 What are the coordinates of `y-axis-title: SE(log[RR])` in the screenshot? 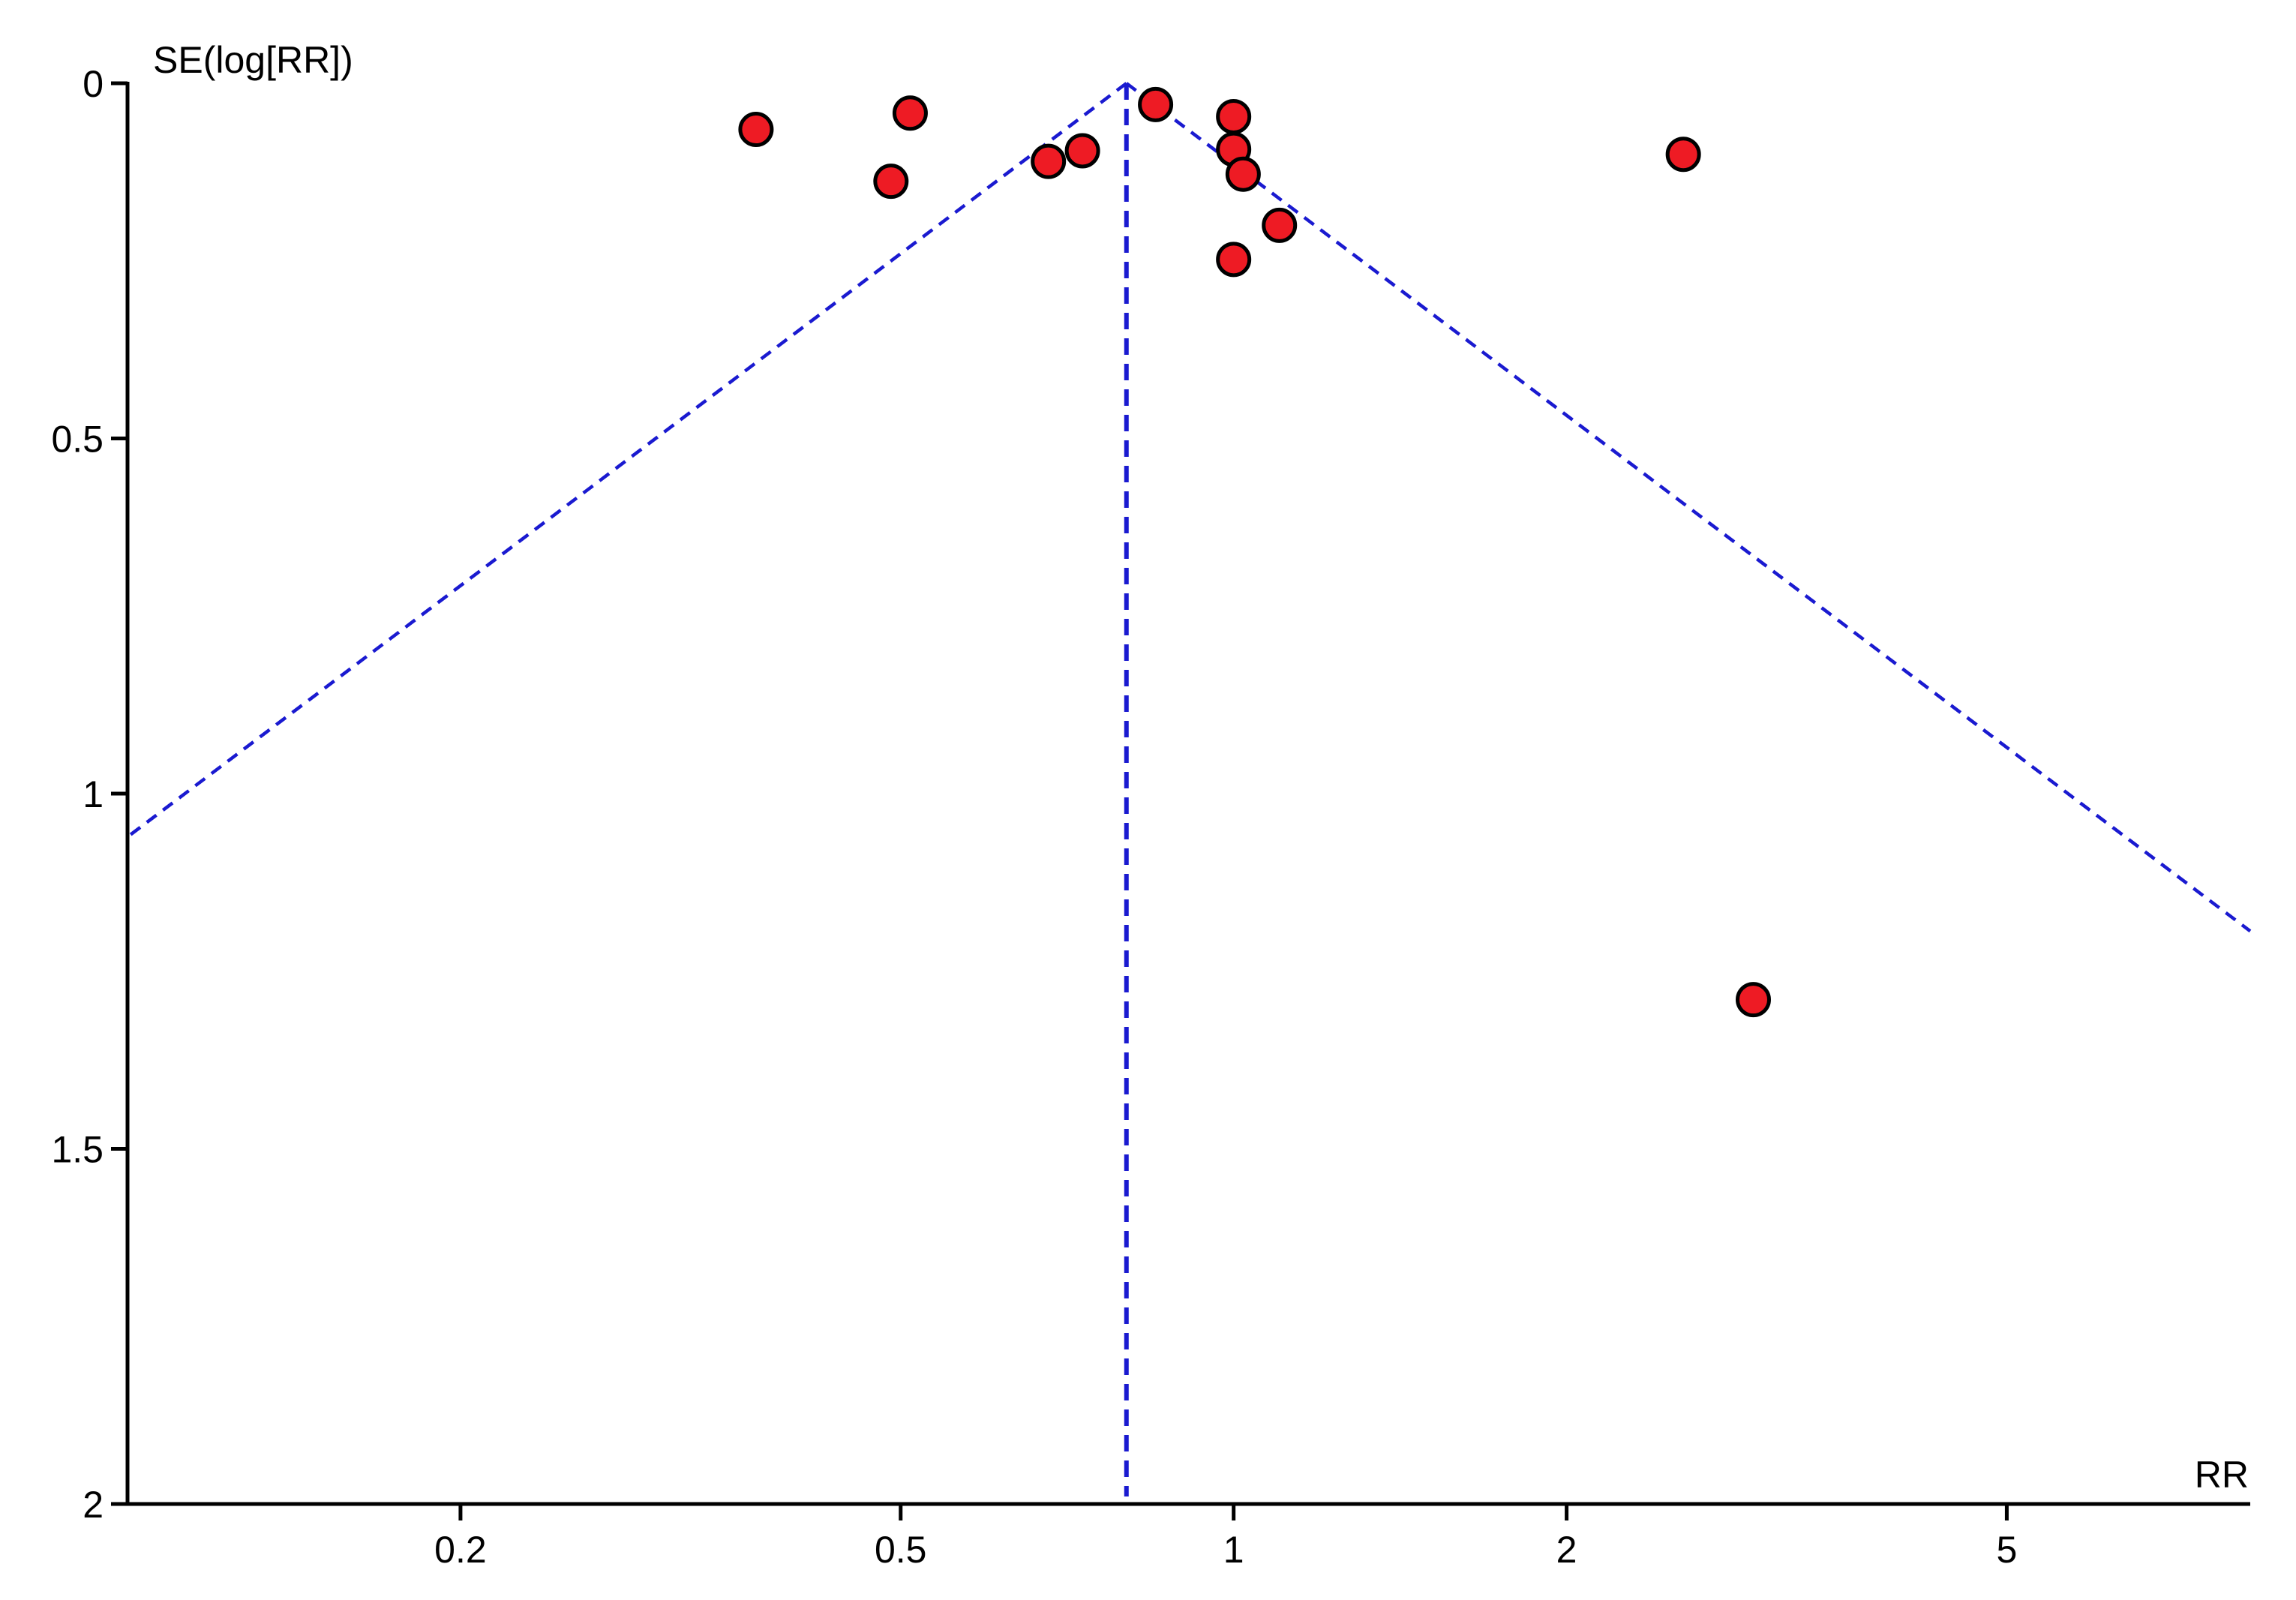 It's located at (253, 60).